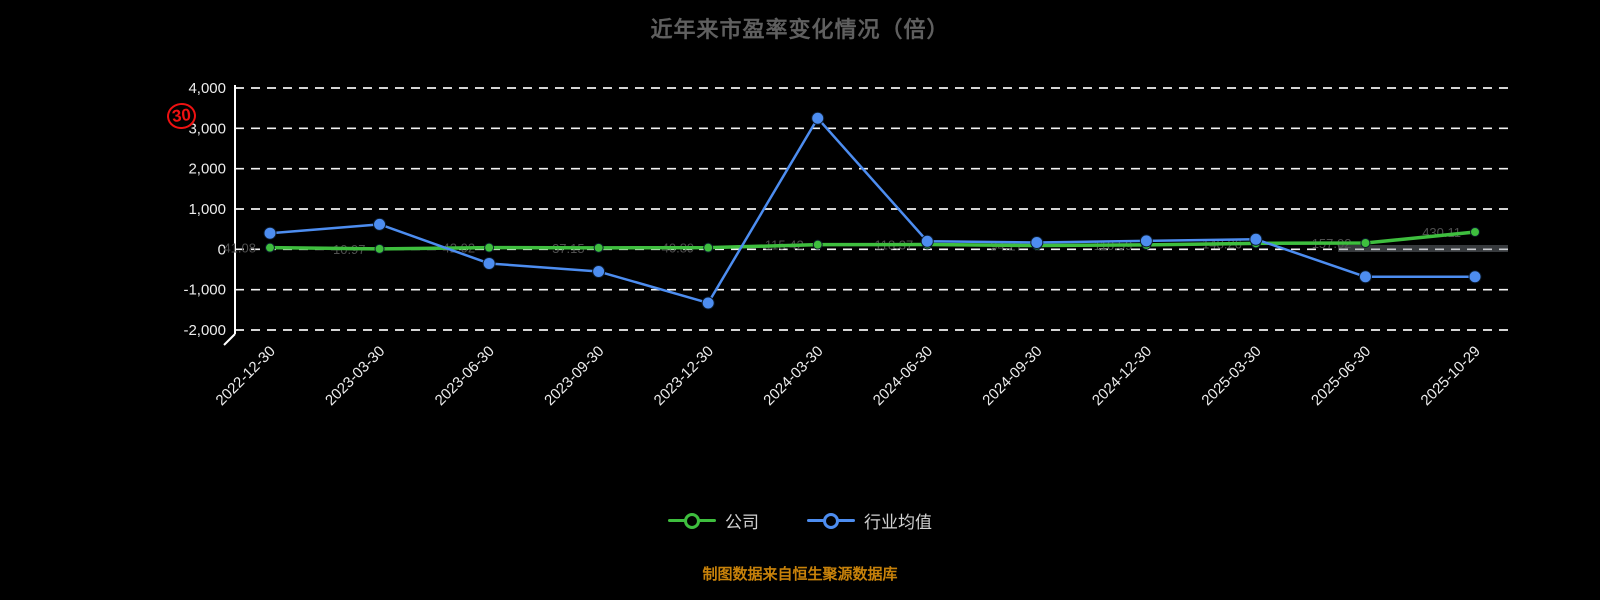  What do you see at coordinates (684, 376) in the screenshot?
I see `x-axis-tick-label: 2023-12-30` at bounding box center [684, 376].